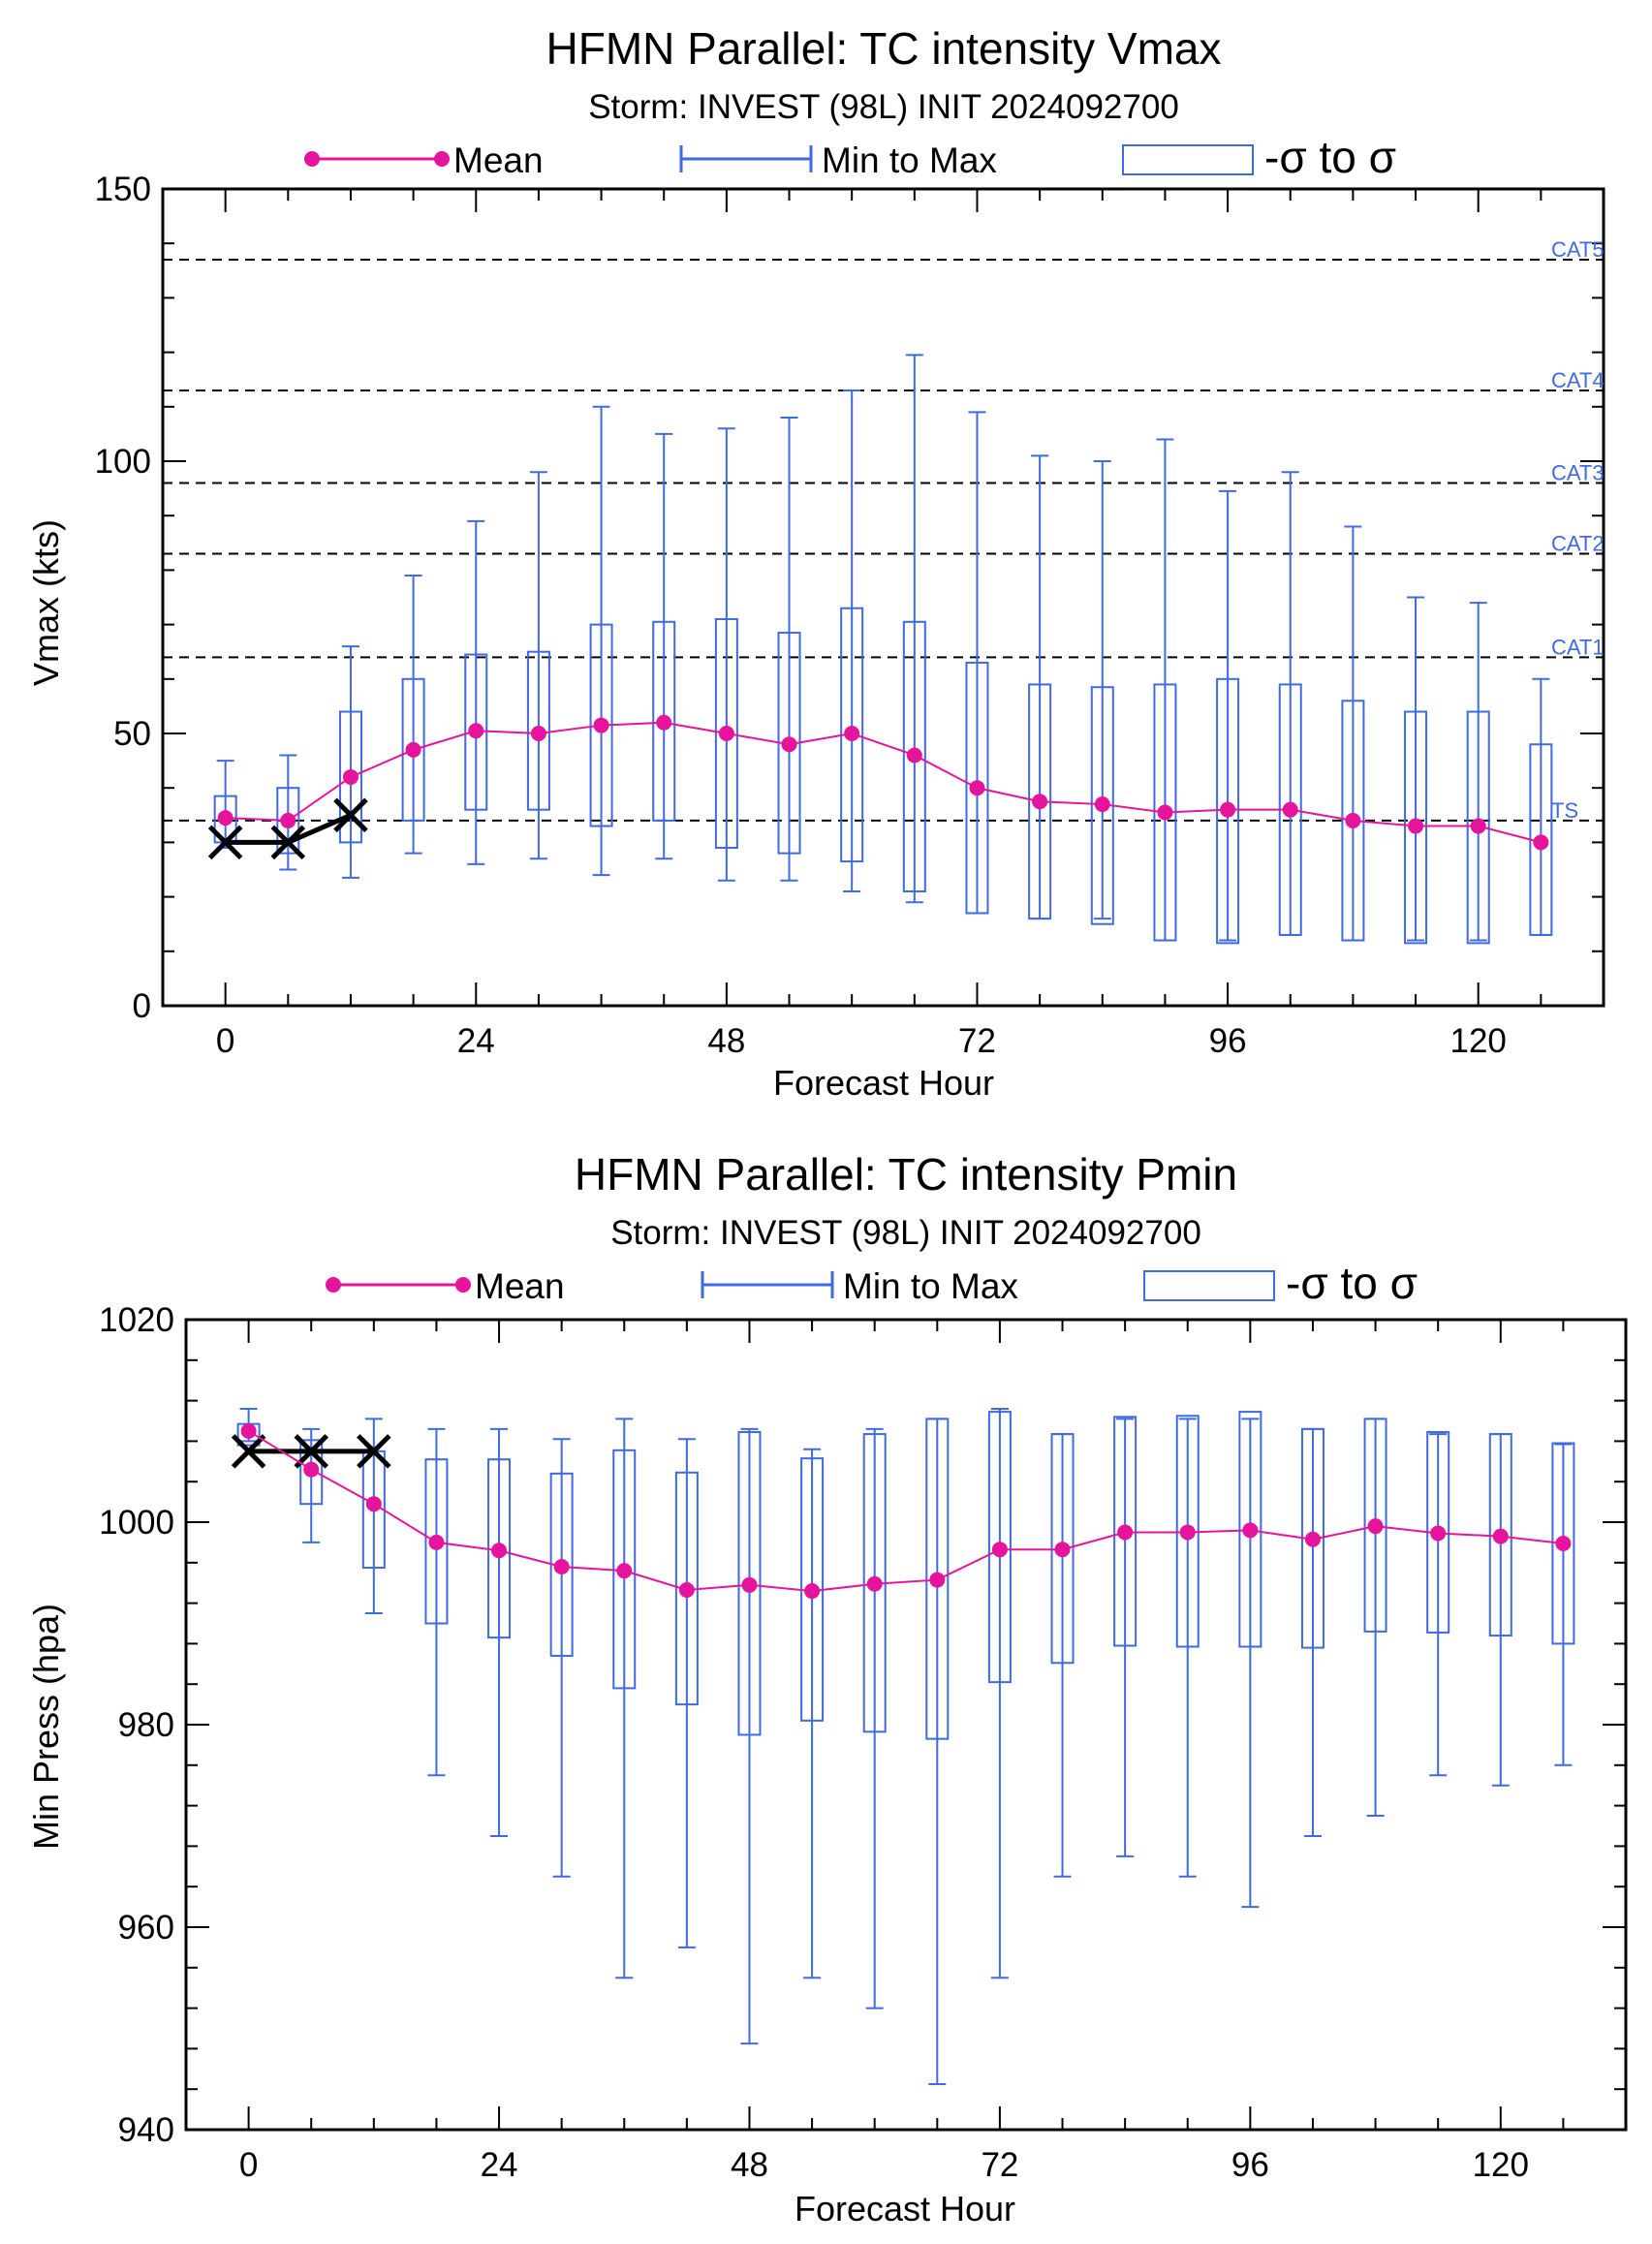 The width and height of the screenshot is (1652, 2244). What do you see at coordinates (46, 1727) in the screenshot?
I see `y-axis-label: Min Press (hpa)` at bounding box center [46, 1727].